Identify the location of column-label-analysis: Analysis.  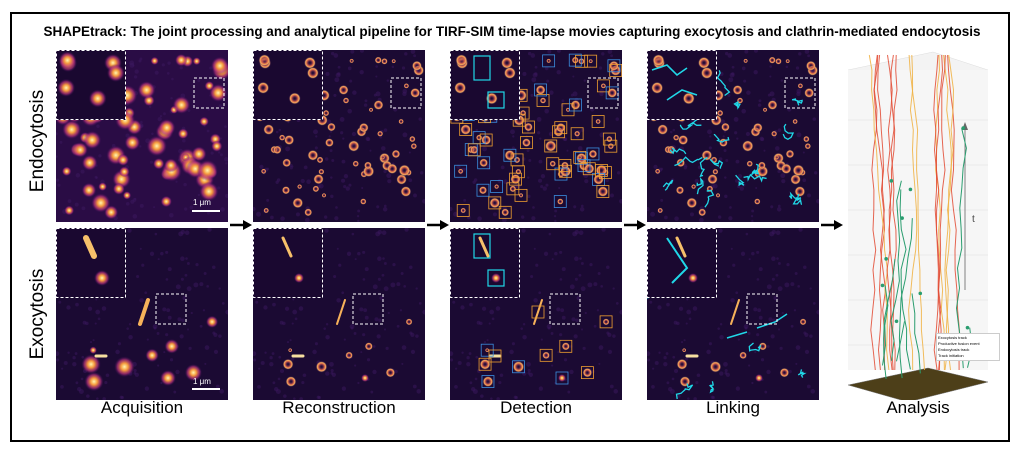
(918, 407).